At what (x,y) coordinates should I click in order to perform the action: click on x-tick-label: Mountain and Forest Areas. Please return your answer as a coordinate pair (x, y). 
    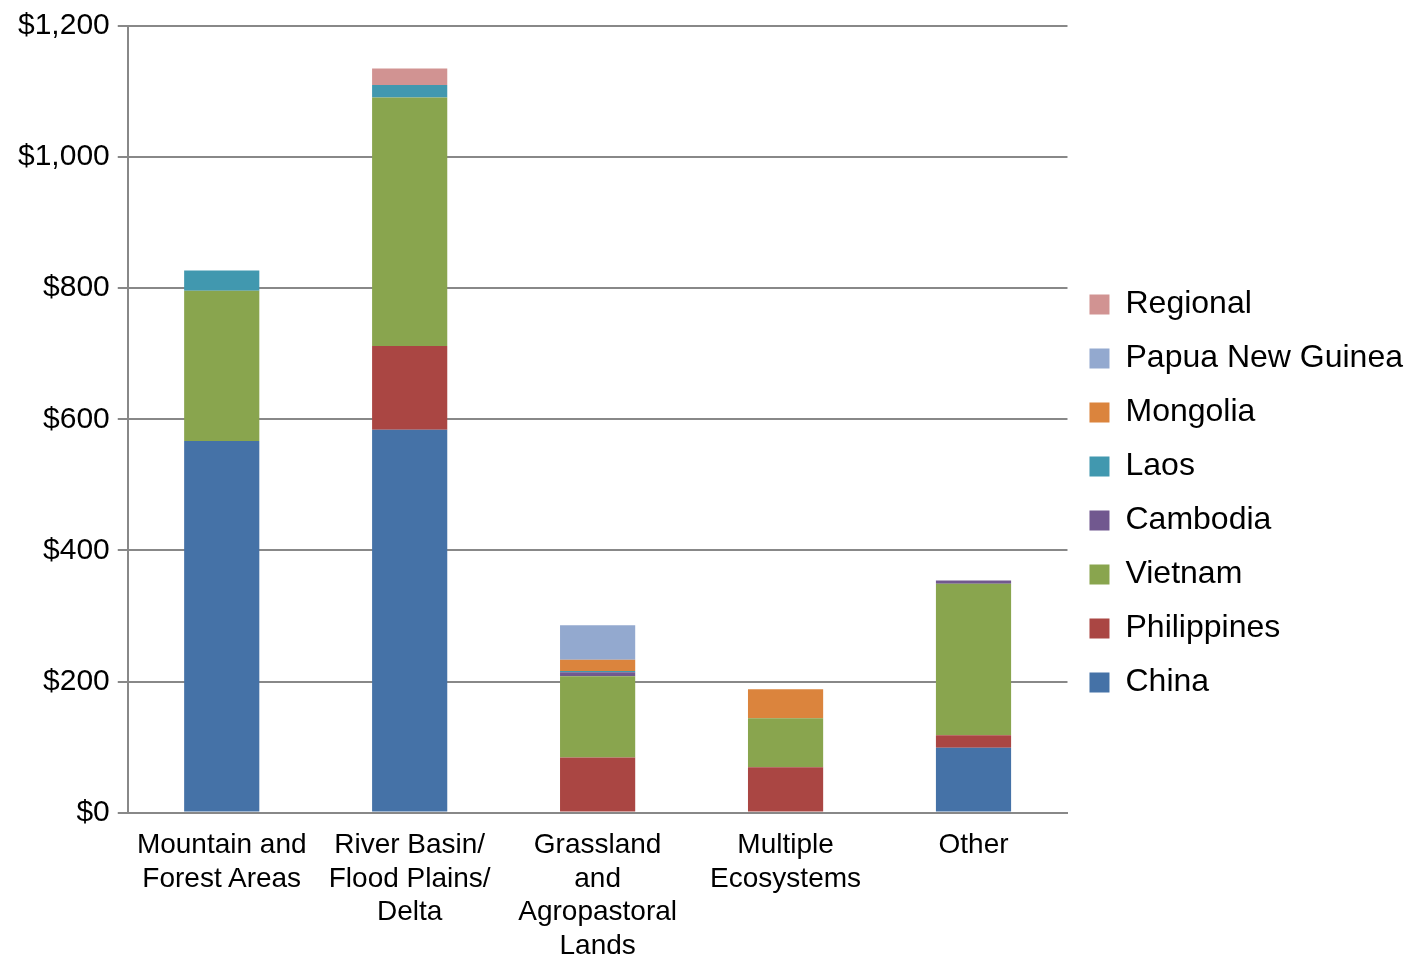
    Looking at the image, I should click on (221, 860).